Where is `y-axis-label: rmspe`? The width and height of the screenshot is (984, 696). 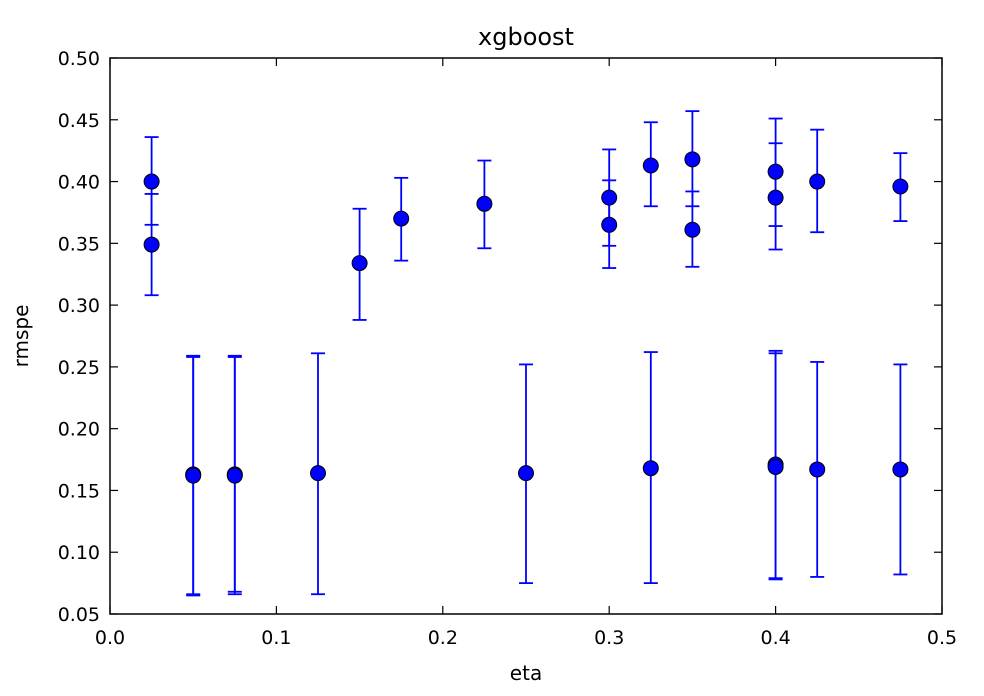
y-axis-label: rmspe is located at coordinates (21, 336).